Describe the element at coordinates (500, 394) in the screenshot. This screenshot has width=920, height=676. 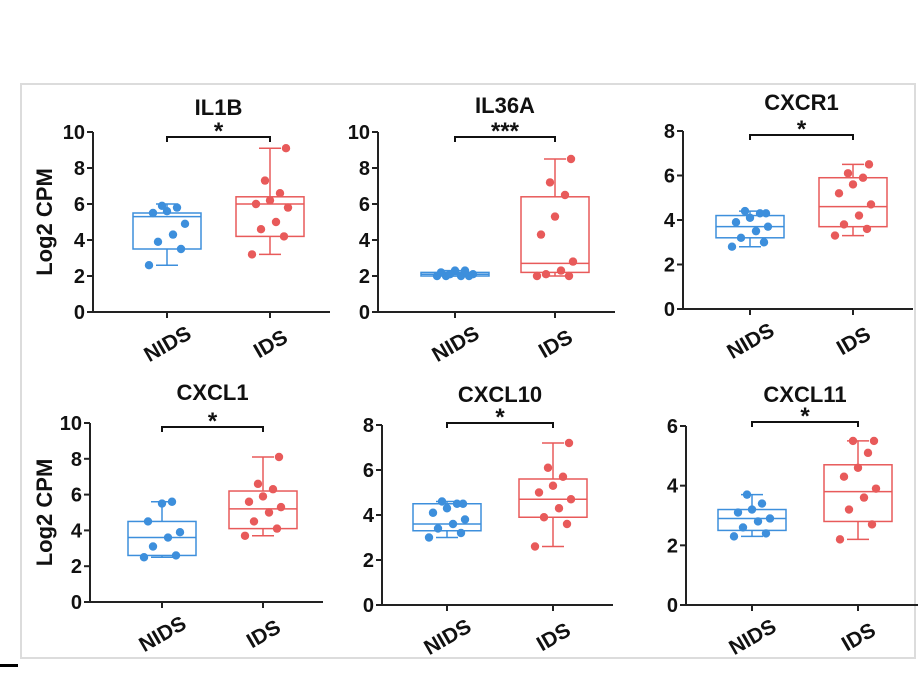
I see `panel-title: CXCL10` at that location.